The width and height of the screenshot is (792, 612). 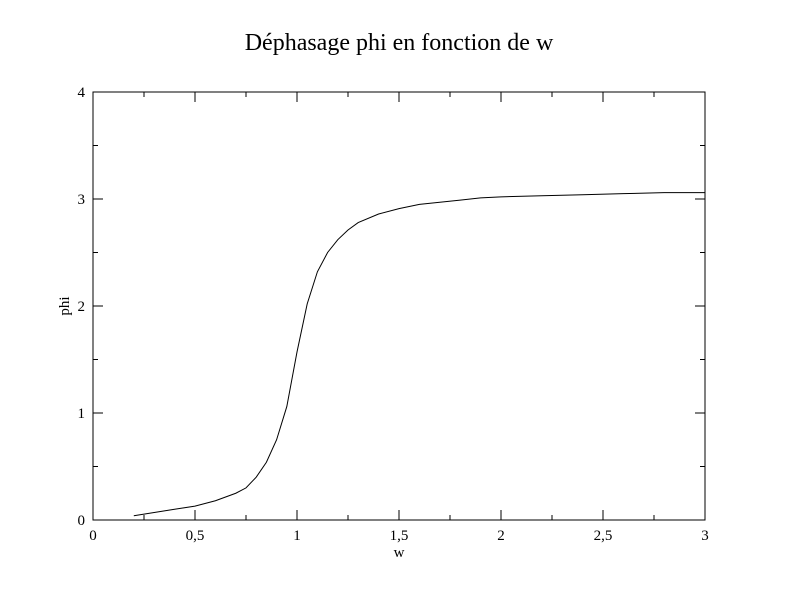 What do you see at coordinates (501, 536) in the screenshot?
I see `x-tick-label: 2` at bounding box center [501, 536].